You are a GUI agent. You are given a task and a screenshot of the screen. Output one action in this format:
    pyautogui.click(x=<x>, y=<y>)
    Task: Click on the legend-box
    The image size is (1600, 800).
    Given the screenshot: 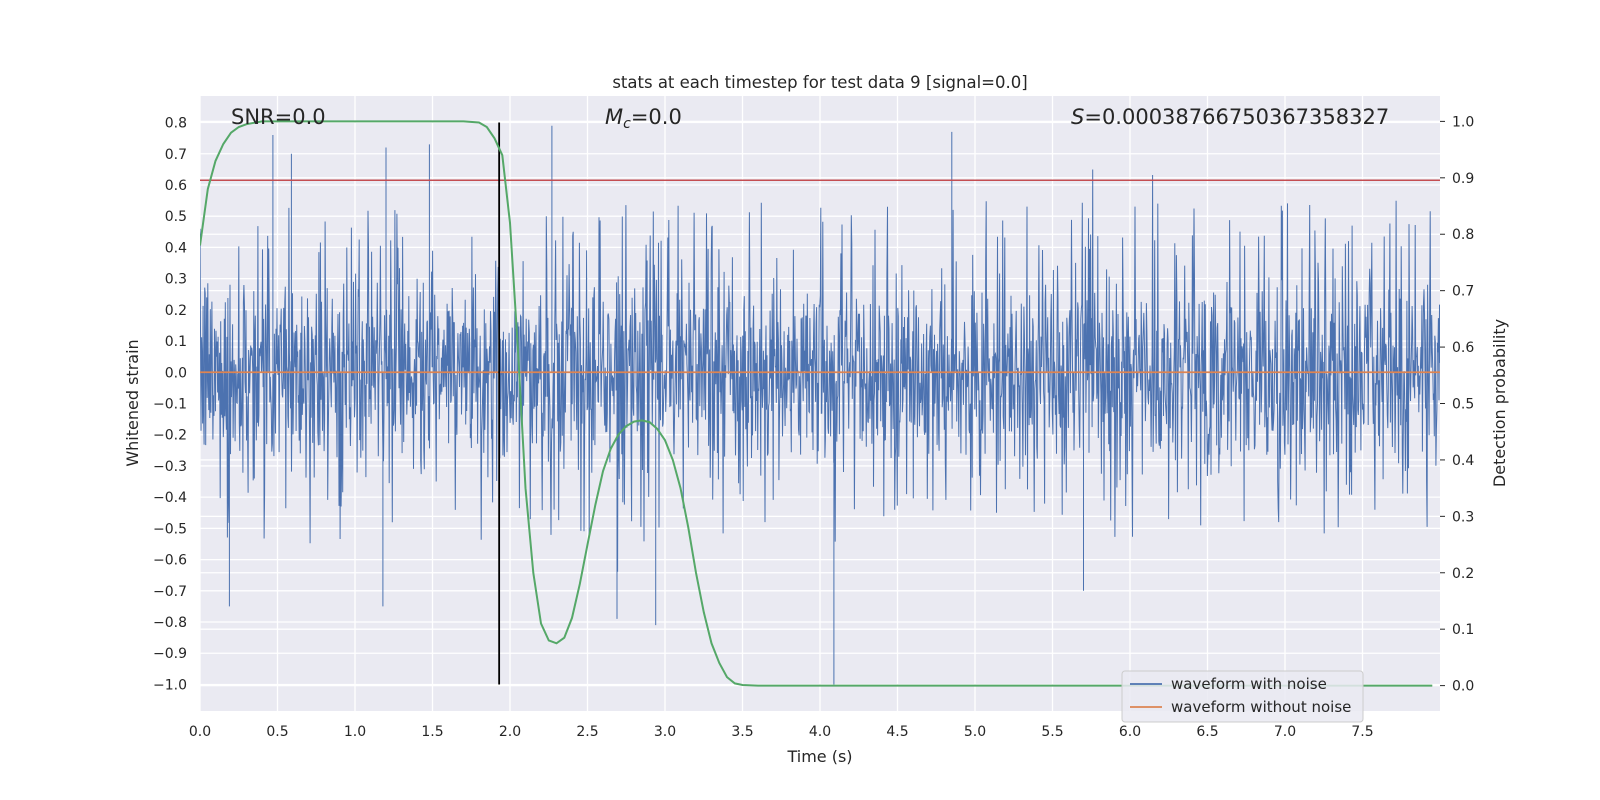 What is the action you would take?
    pyautogui.click(x=1242, y=696)
    